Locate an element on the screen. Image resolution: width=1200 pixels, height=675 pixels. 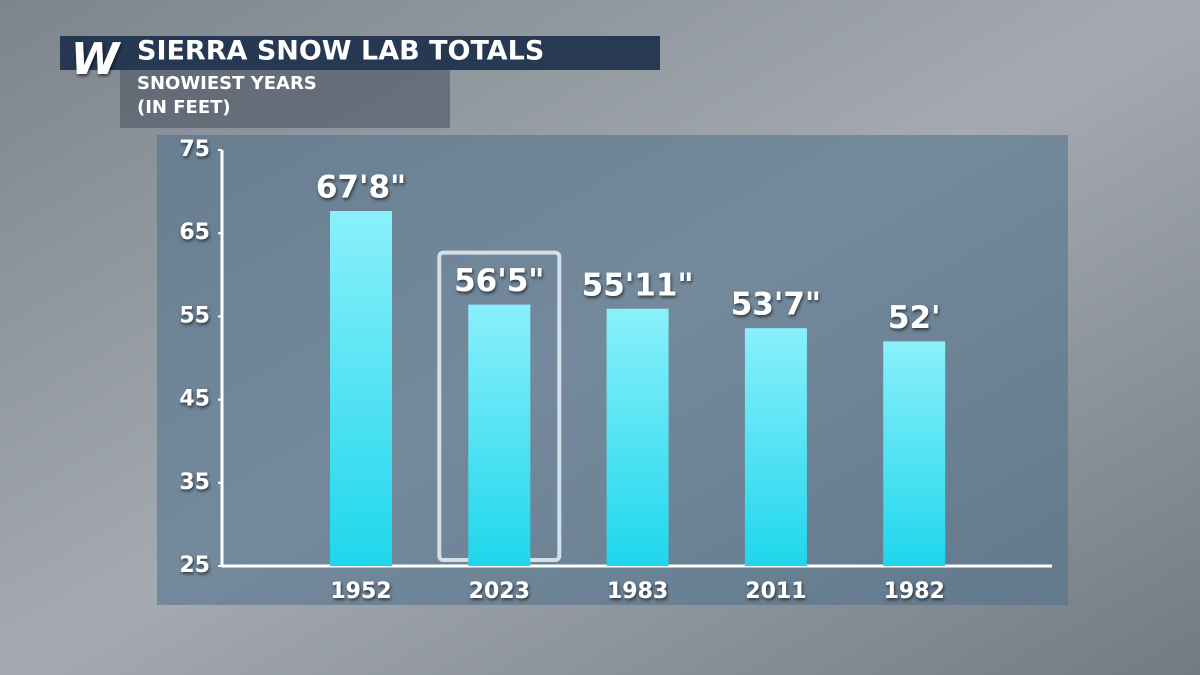
subtitle: SNOWIEST YEARS is located at coordinates (227, 83).